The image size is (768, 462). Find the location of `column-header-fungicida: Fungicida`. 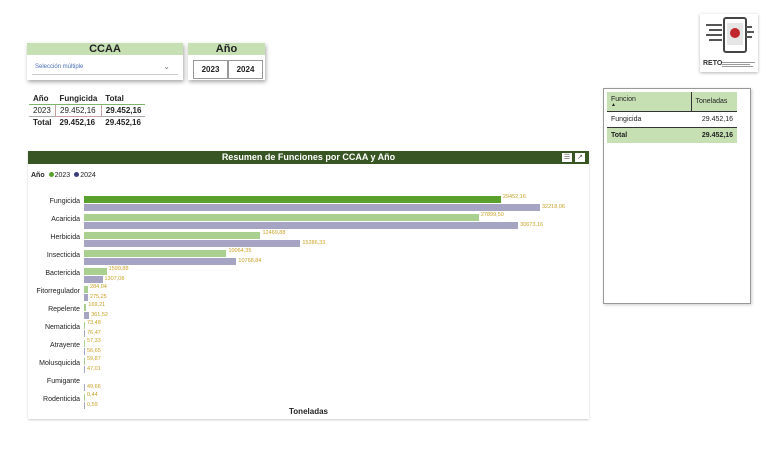

column-header-fungicida: Fungicida is located at coordinates (78, 99).